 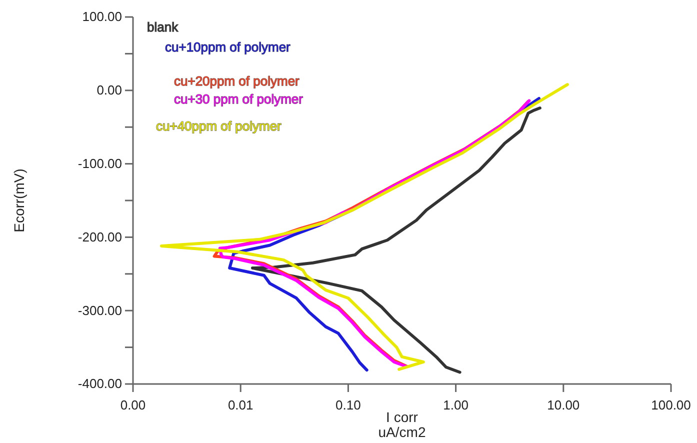 What do you see at coordinates (228, 47) in the screenshot?
I see `text: cu+10ppm of polymer` at bounding box center [228, 47].